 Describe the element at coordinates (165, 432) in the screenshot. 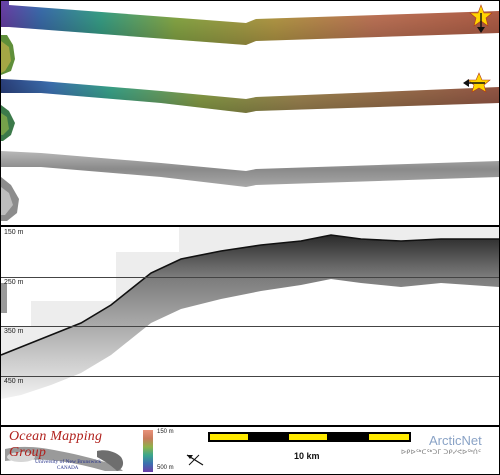

I see `colorbar-top-label: 150 m` at that location.